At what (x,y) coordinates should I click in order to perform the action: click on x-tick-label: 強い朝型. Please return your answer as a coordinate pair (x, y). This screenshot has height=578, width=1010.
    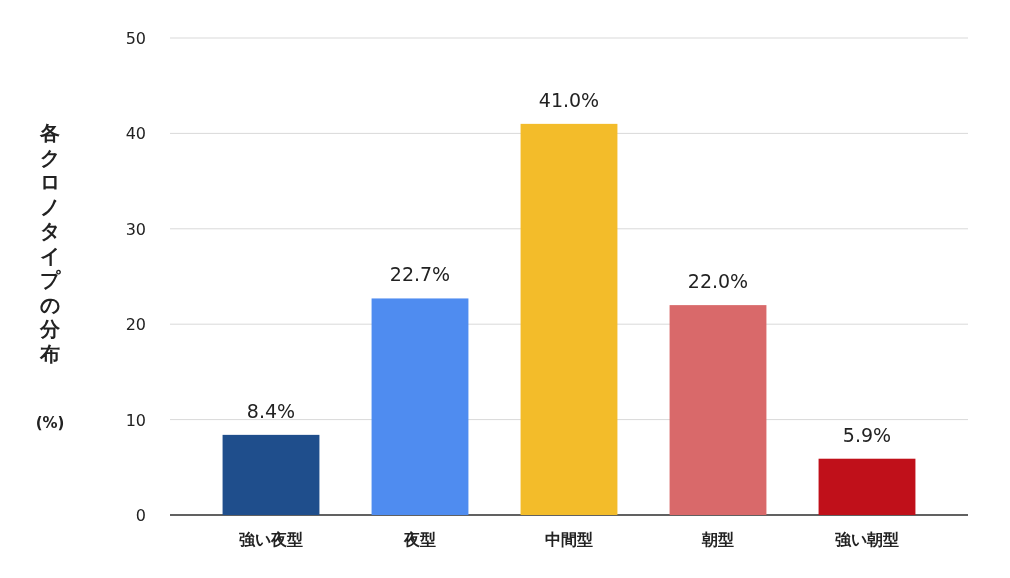
    Looking at the image, I should click on (867, 539).